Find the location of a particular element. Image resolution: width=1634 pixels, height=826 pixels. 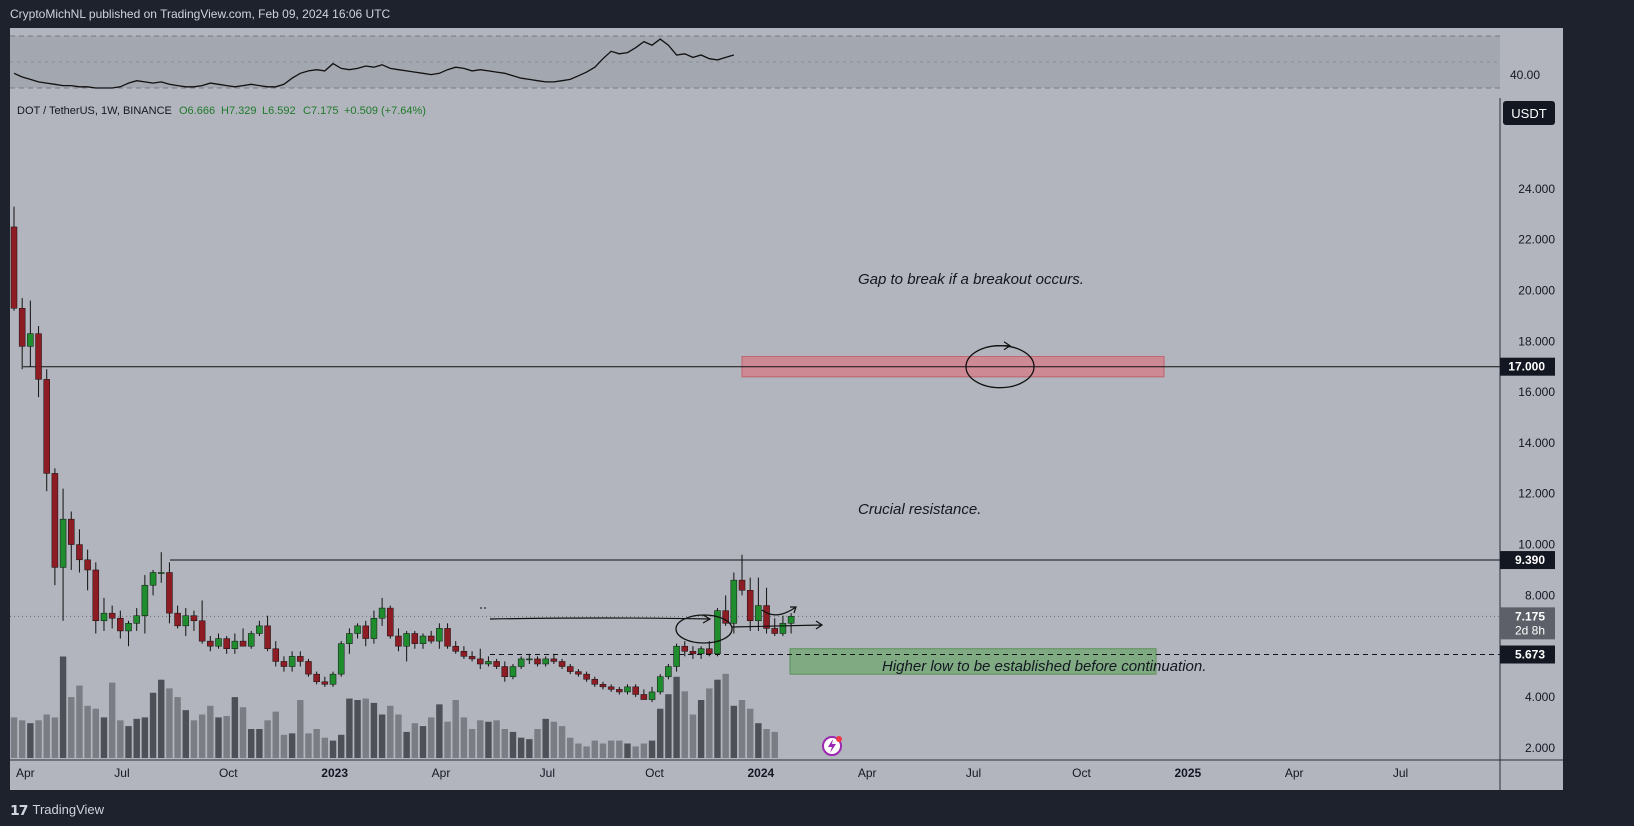

price-label-939-bg is located at coordinates (1527, 560).